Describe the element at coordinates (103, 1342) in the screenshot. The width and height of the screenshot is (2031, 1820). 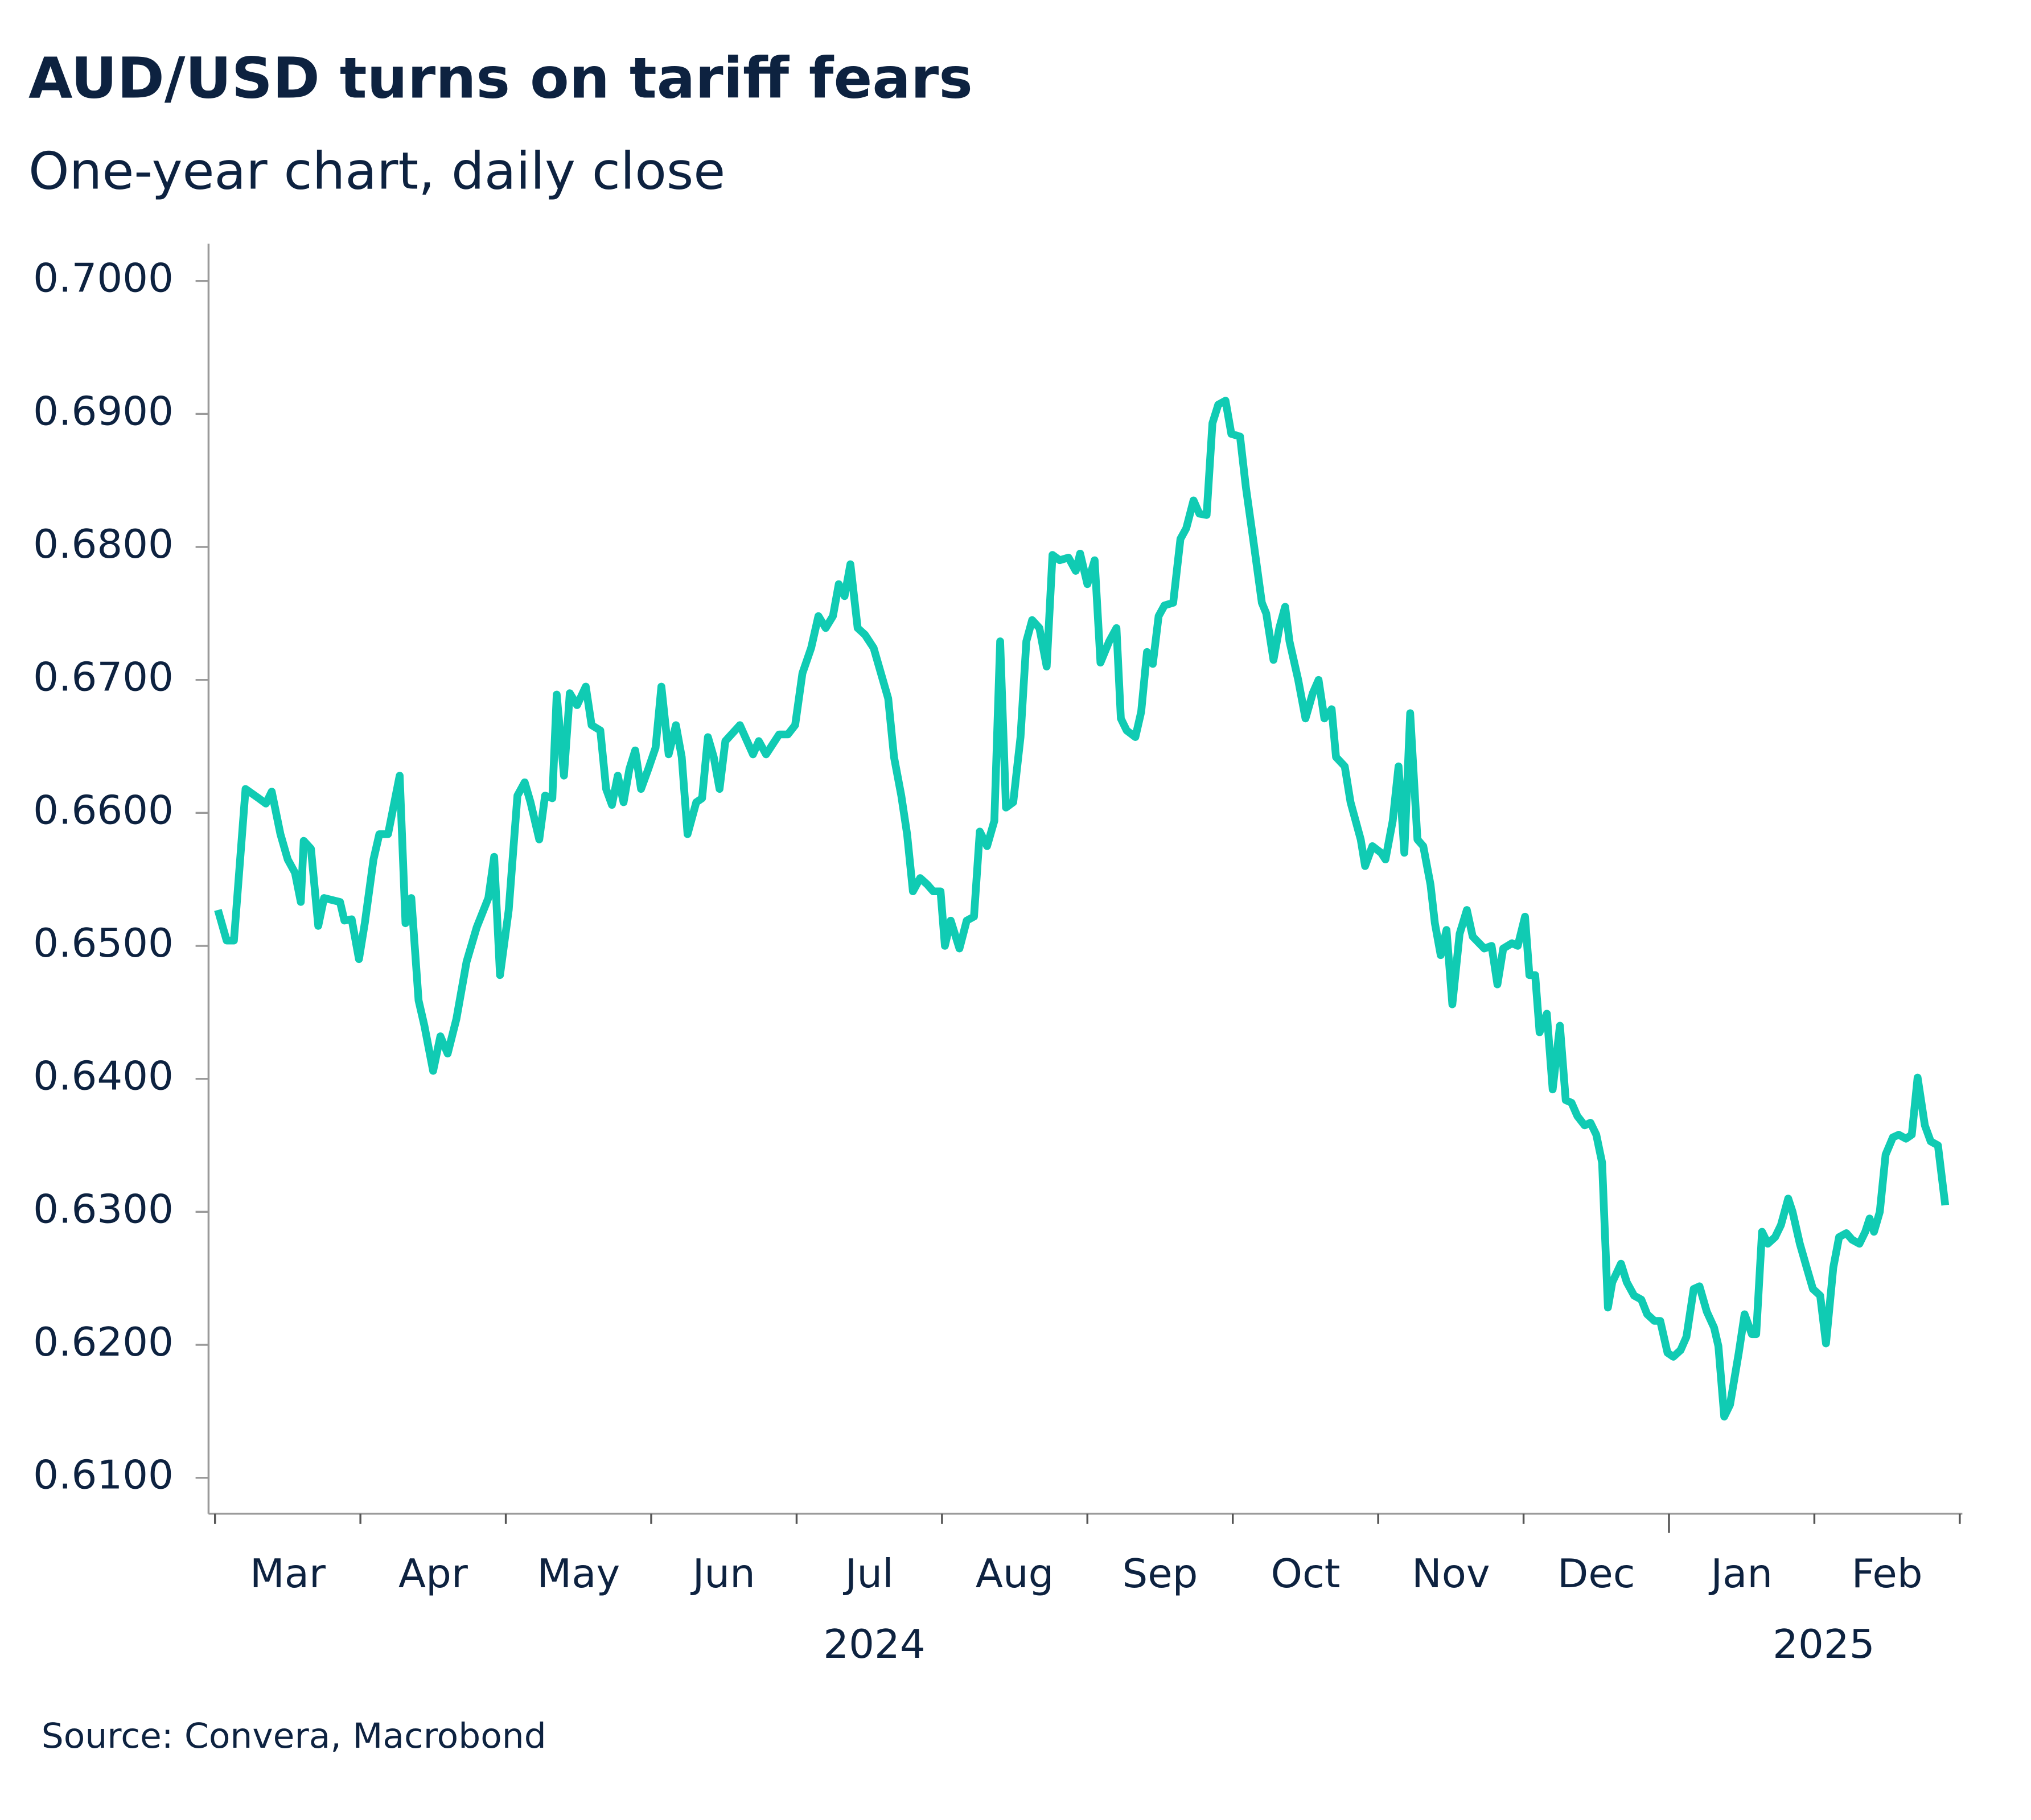
I see `y-tick-label: 0.6200` at that location.